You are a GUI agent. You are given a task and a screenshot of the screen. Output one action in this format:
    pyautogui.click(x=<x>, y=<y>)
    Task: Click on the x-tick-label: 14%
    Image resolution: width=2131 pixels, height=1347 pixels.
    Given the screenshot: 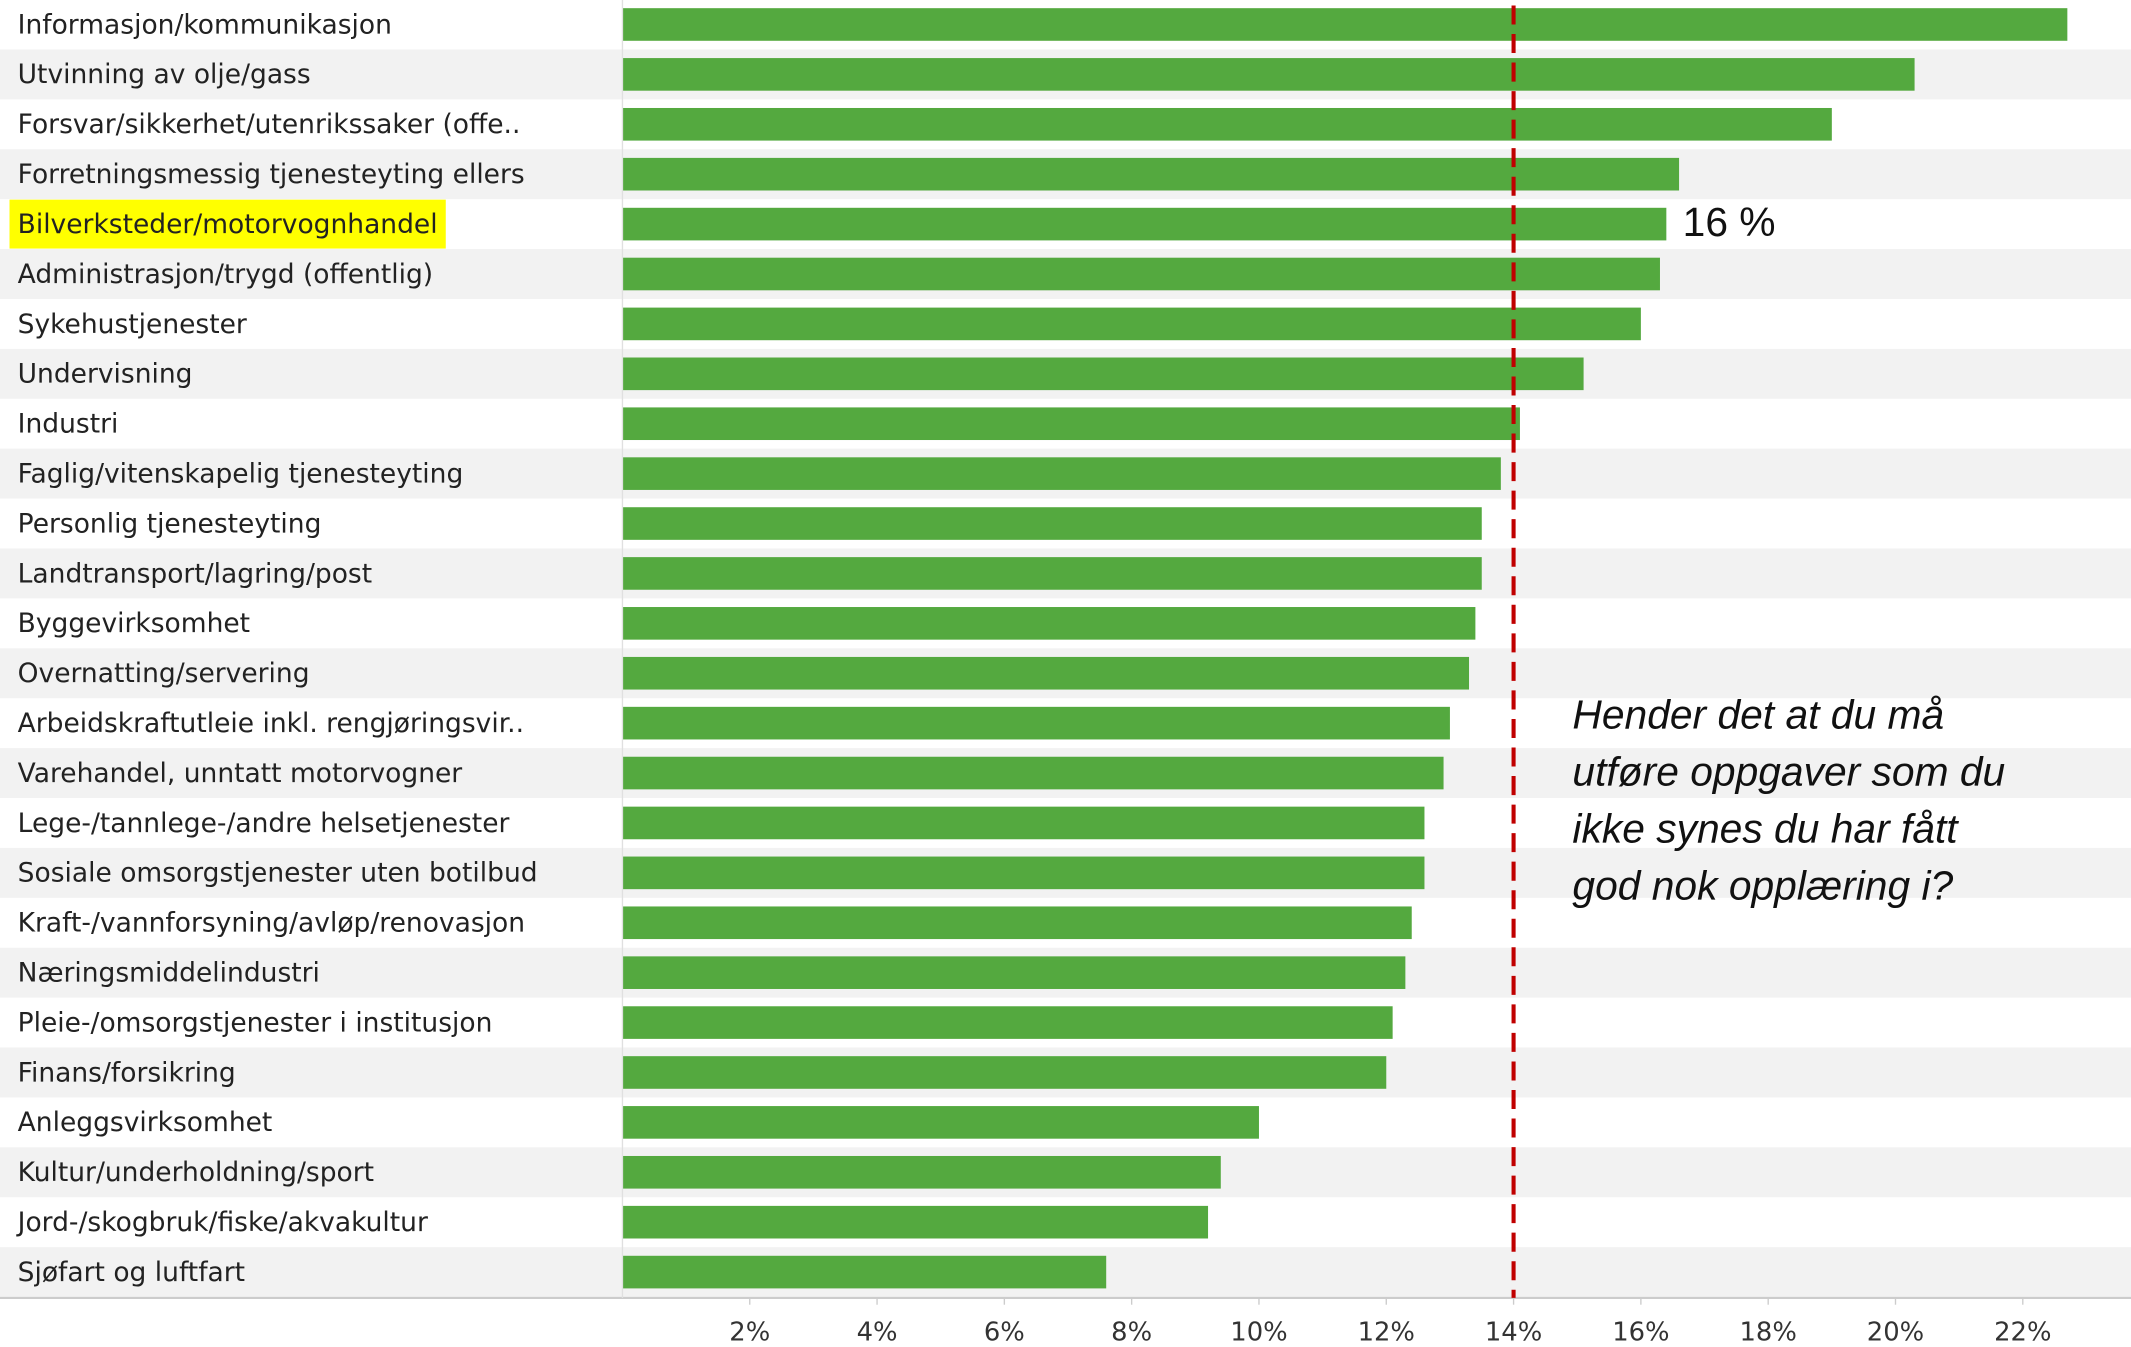 What is the action you would take?
    pyautogui.click(x=1513, y=1332)
    